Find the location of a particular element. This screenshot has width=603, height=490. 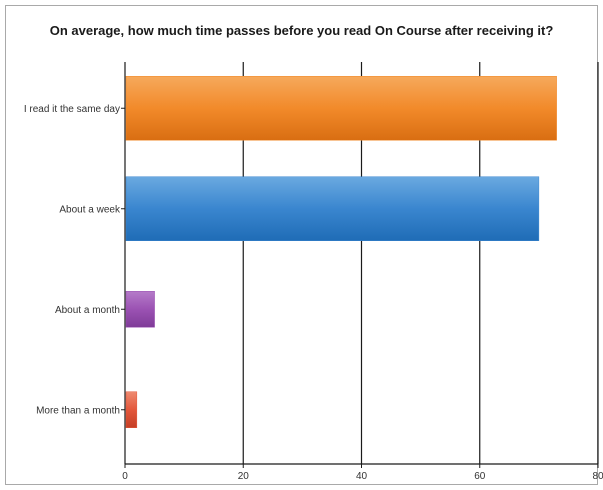

y-tick-label: More than a month is located at coordinates (78, 410).